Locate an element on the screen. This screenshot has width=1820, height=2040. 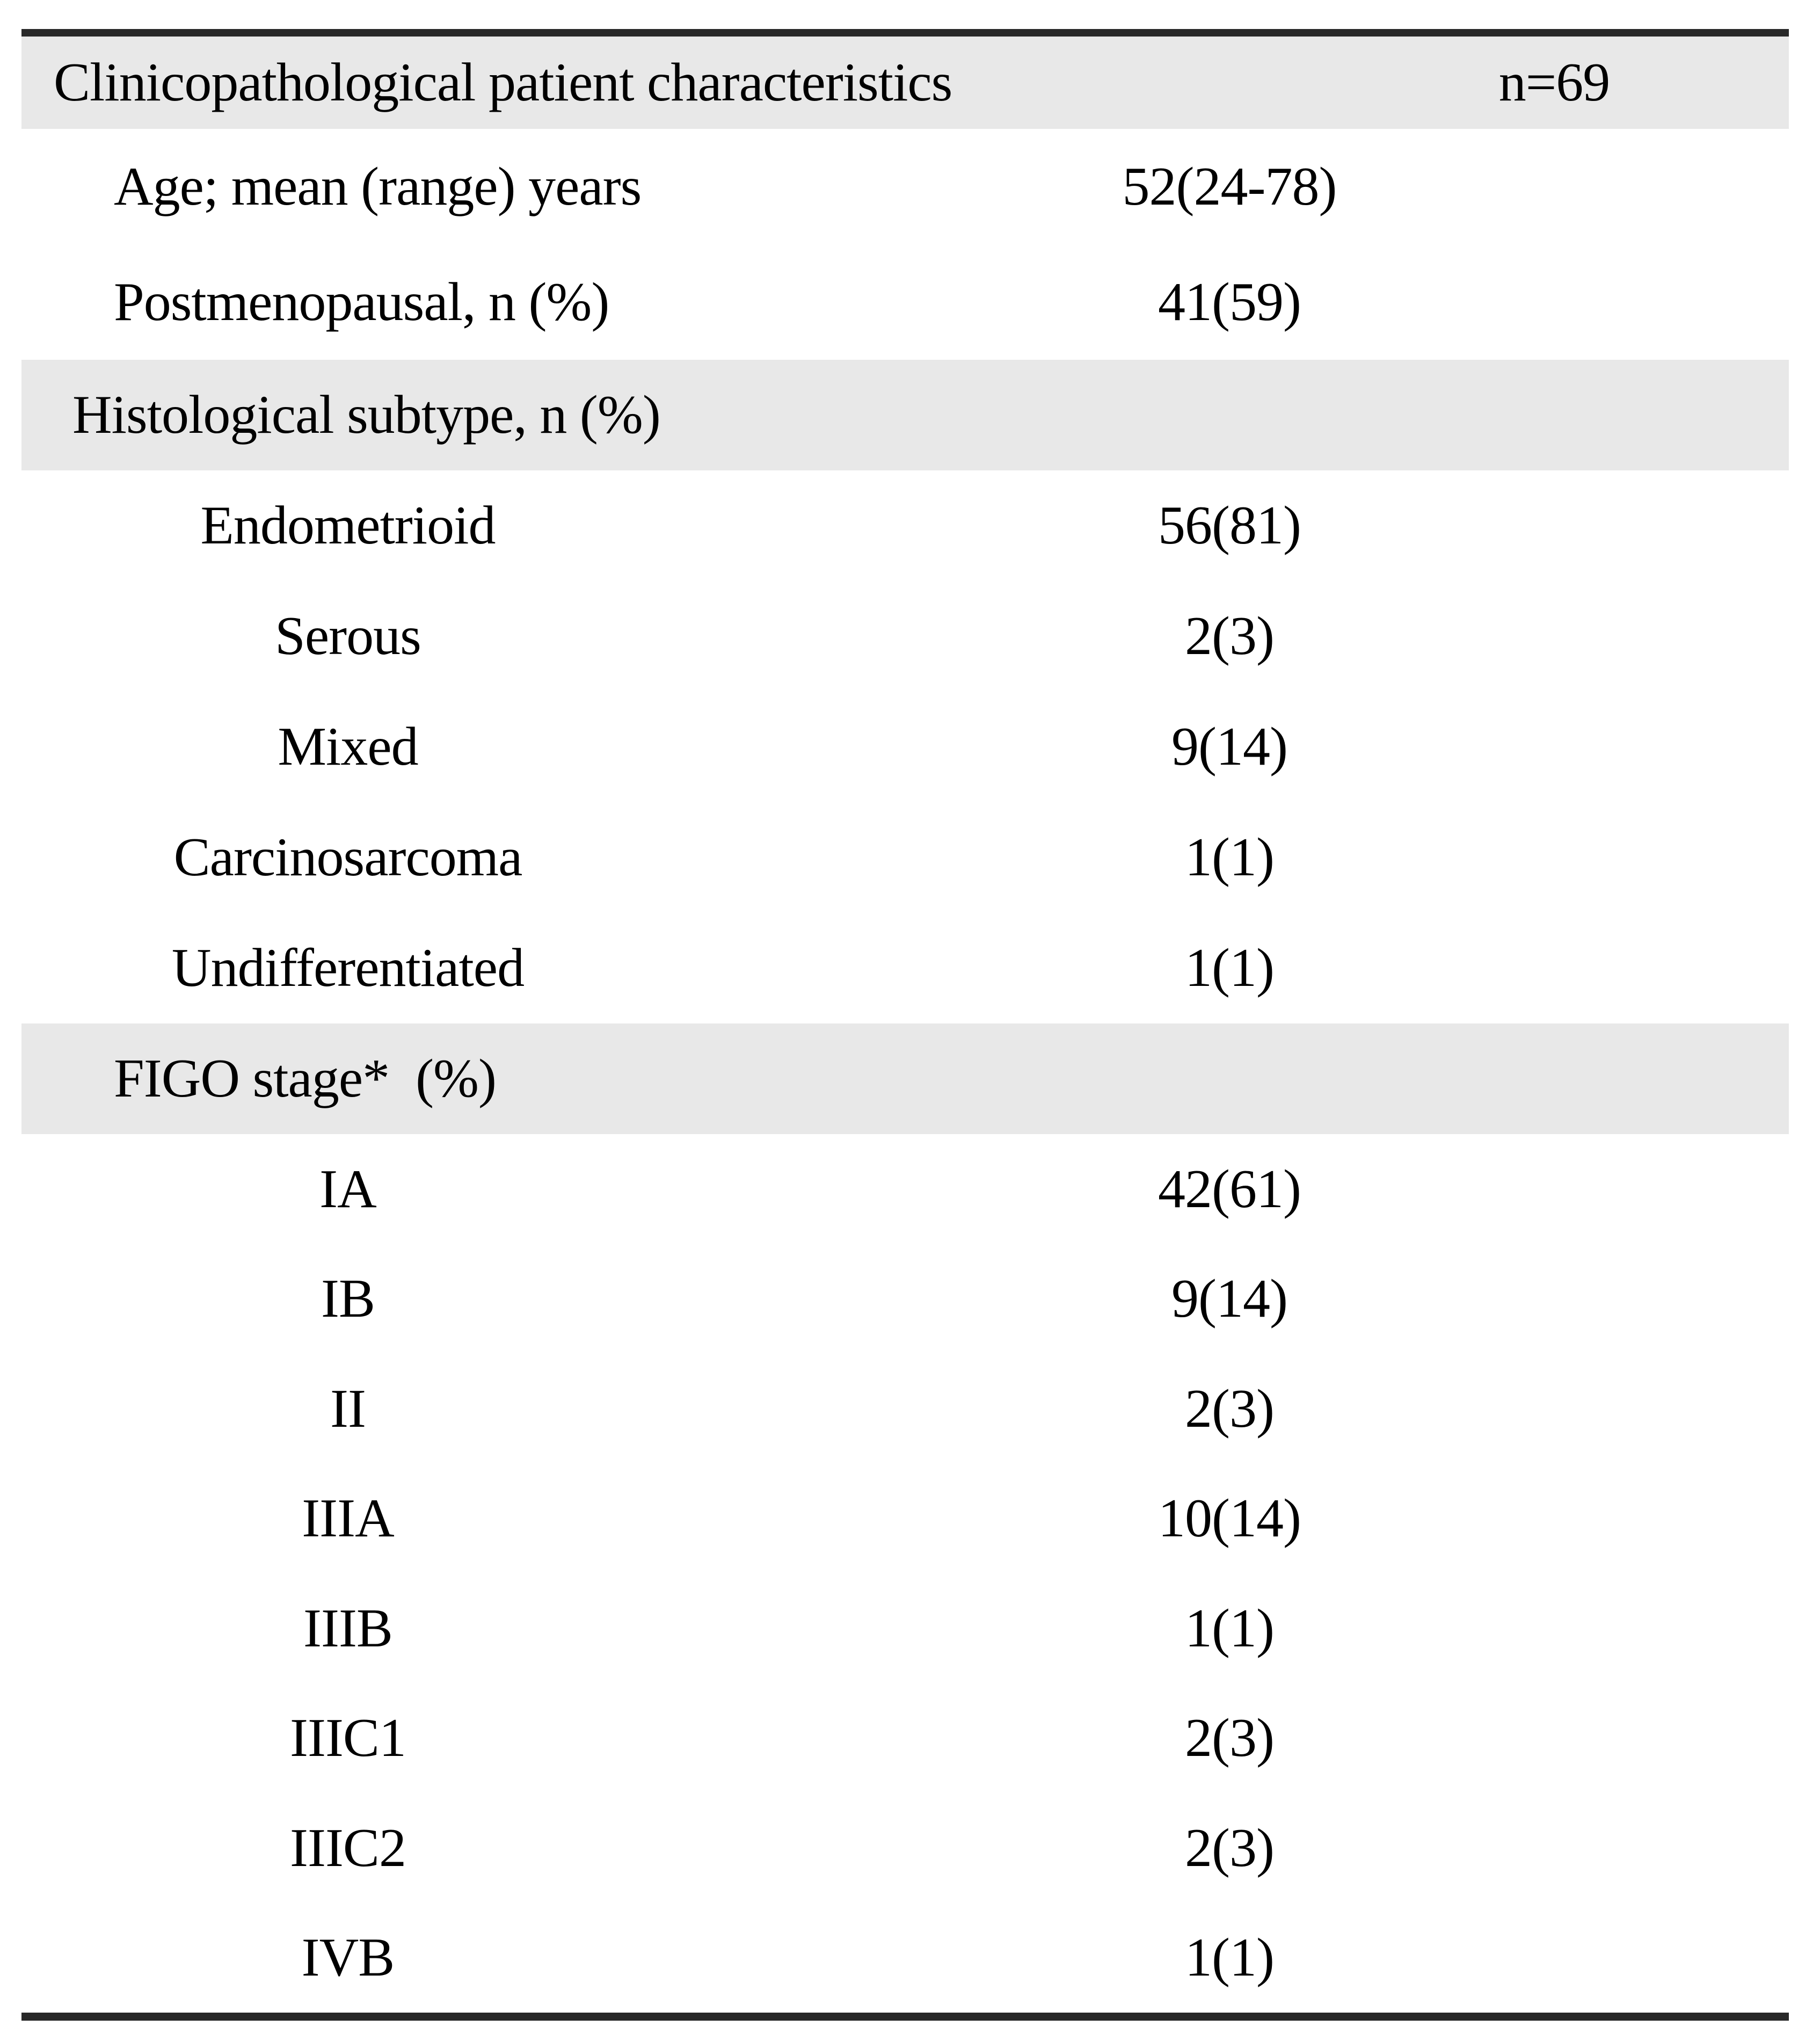
table-row: Endometrioid 56(81) is located at coordinates (905, 525).